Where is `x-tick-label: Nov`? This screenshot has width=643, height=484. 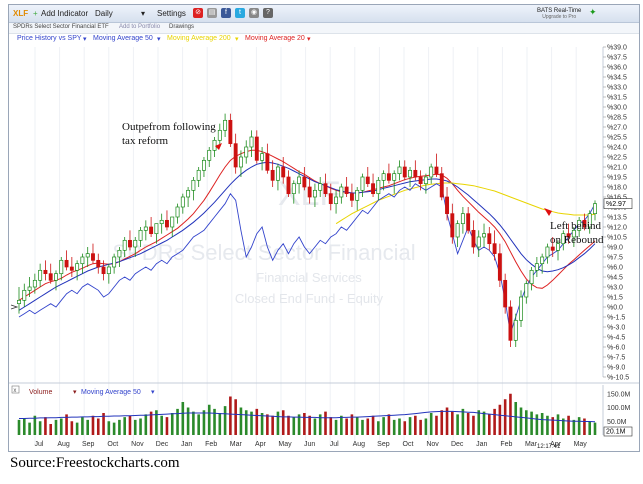
x-tick-label: Nov is located at coordinates (137, 444).